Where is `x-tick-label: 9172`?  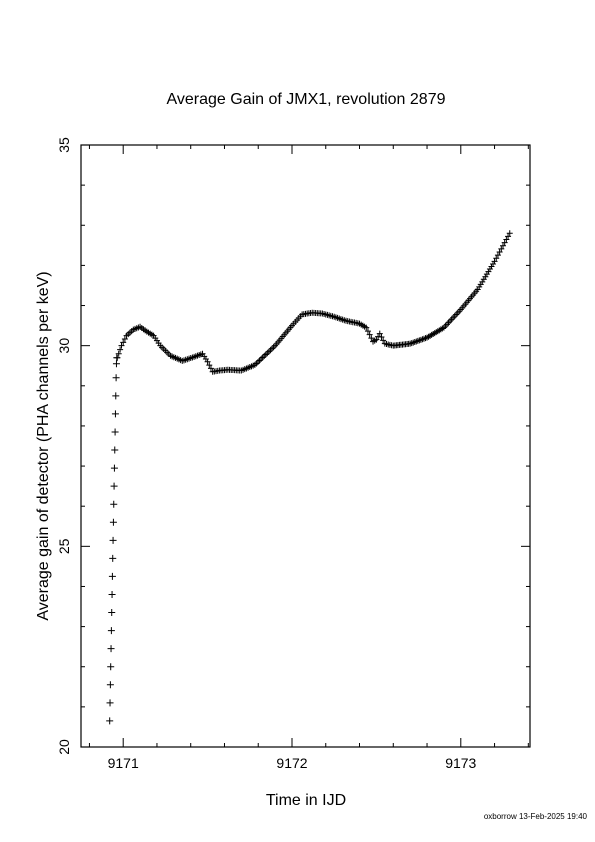
x-tick-label: 9172 is located at coordinates (291, 763).